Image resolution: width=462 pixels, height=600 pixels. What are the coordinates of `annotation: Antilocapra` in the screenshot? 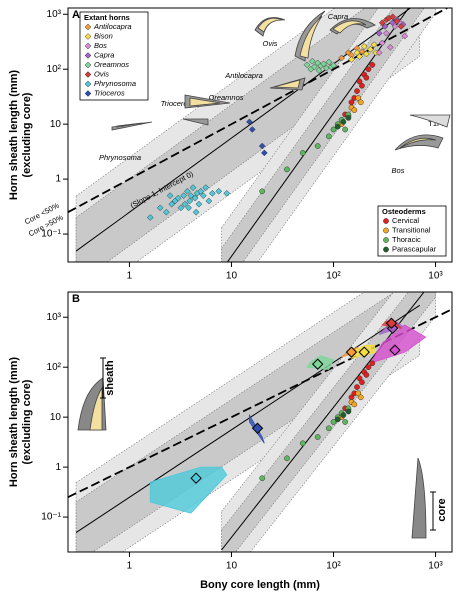 It's located at (243, 75).